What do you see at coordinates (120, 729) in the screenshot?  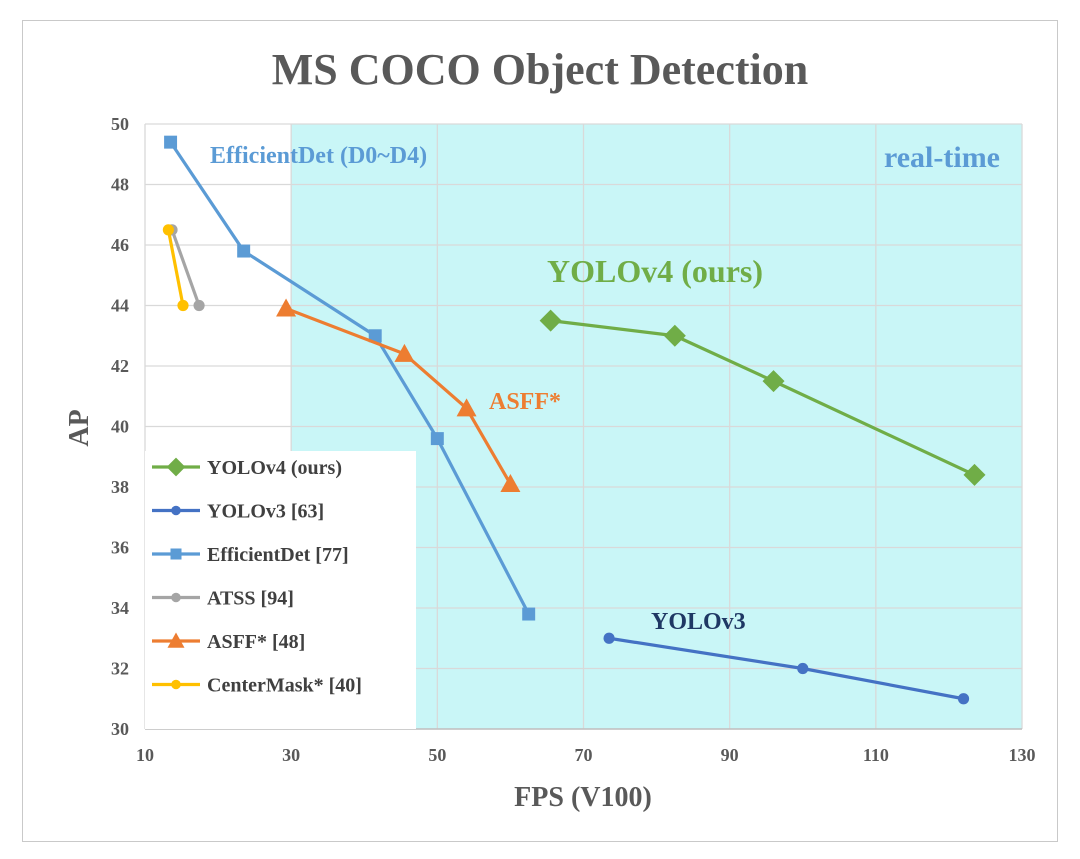 I see `y-tick-label: 30` at bounding box center [120, 729].